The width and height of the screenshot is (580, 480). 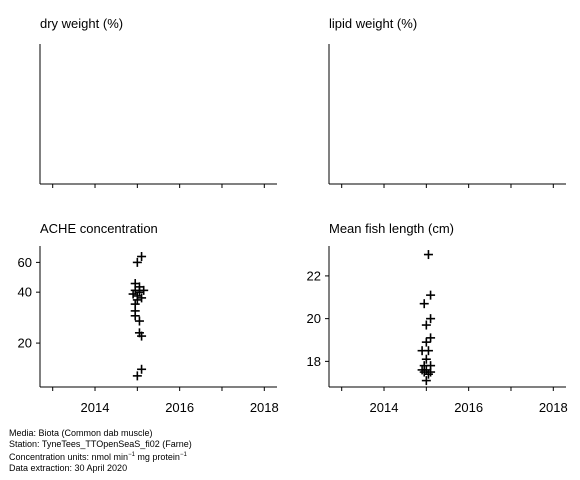 What do you see at coordinates (314, 275) in the screenshot?
I see `y-tick-label: 22` at bounding box center [314, 275].